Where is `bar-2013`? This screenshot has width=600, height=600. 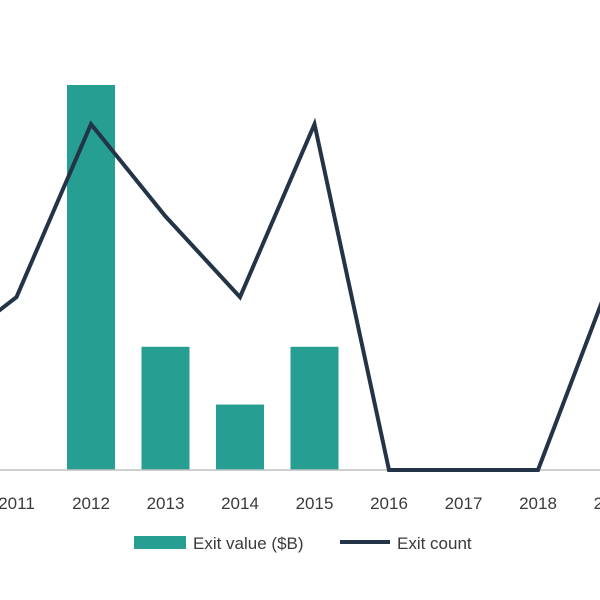 bar-2013 is located at coordinates (165, 408).